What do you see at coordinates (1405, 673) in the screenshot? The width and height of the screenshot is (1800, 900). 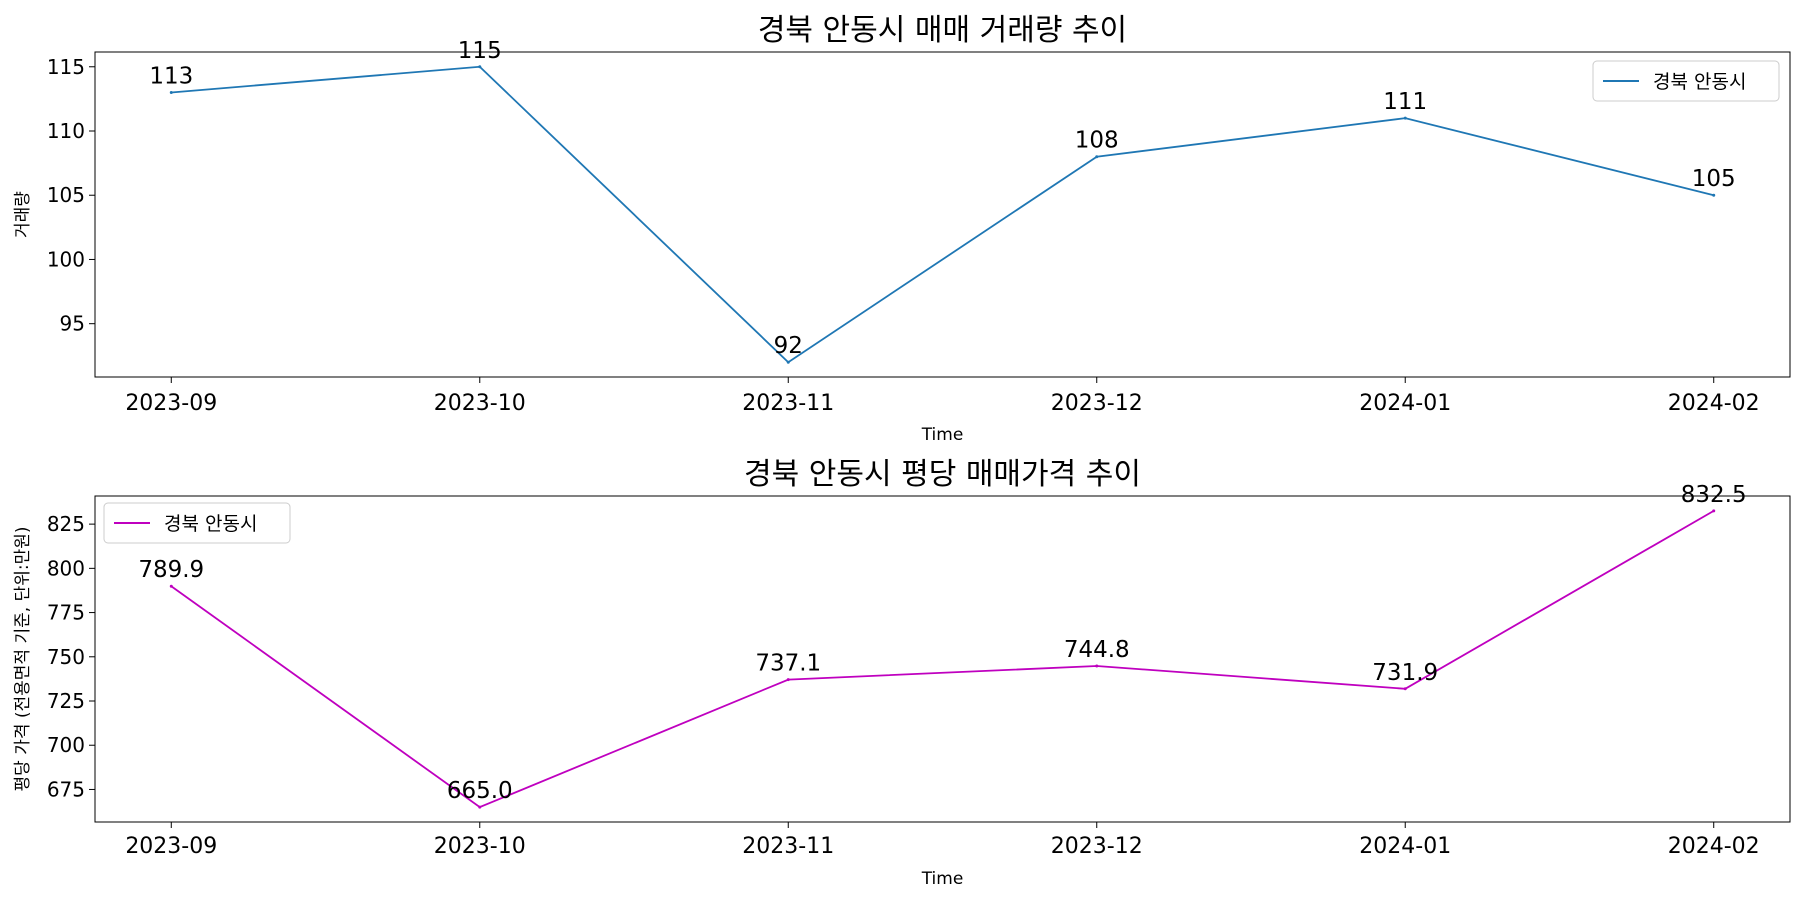 I see `data-label: 731.9` at bounding box center [1405, 673].